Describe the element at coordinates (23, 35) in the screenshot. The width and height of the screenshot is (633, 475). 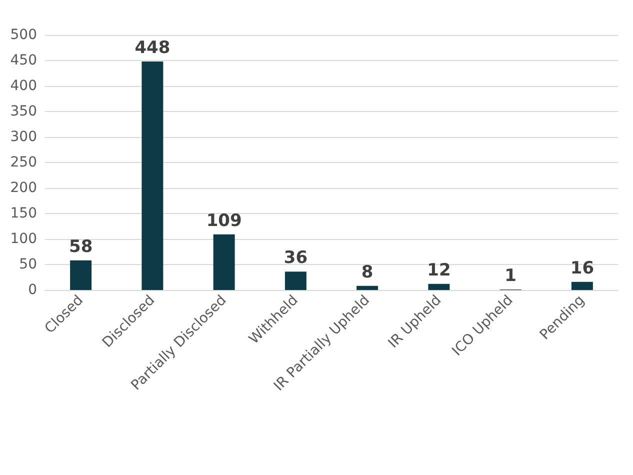
I see `y-tick-label: 500` at that location.